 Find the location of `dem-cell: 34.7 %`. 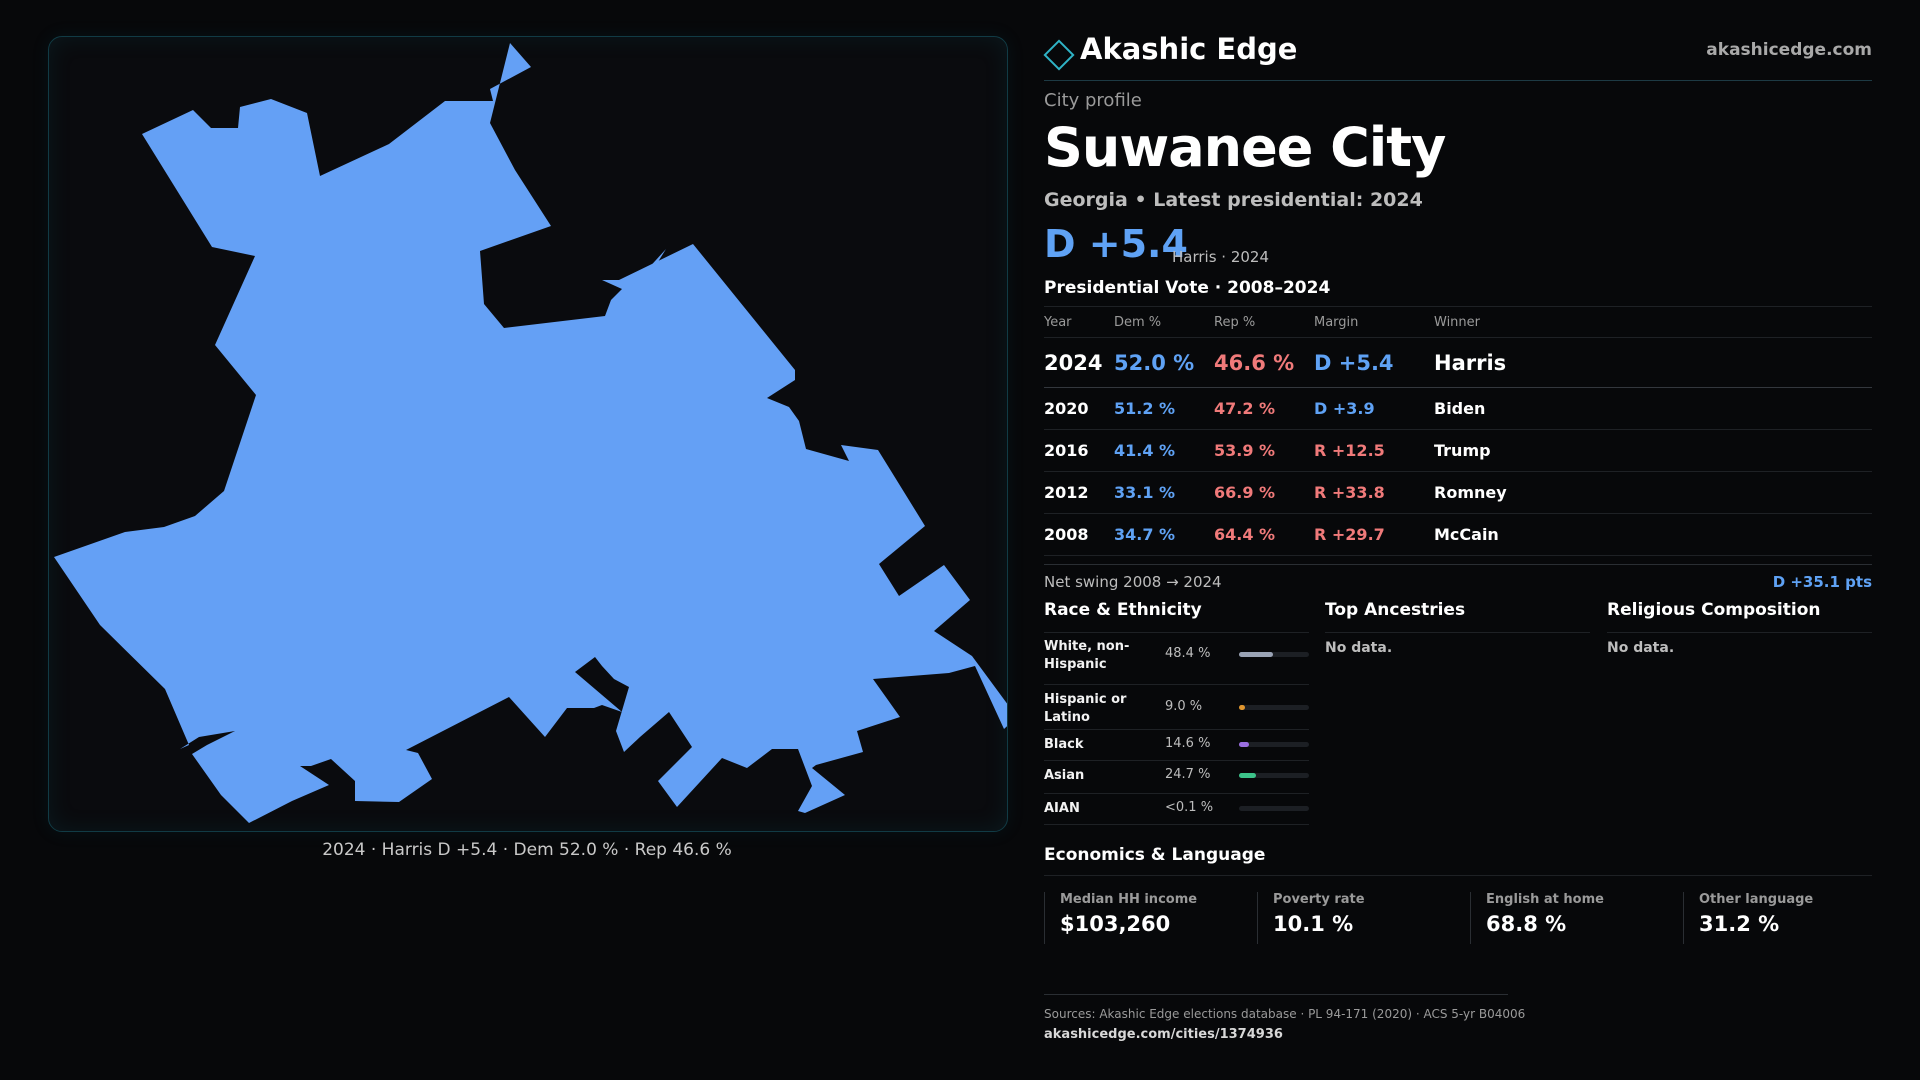

dem-cell: 34.7 % is located at coordinates (1164, 534).